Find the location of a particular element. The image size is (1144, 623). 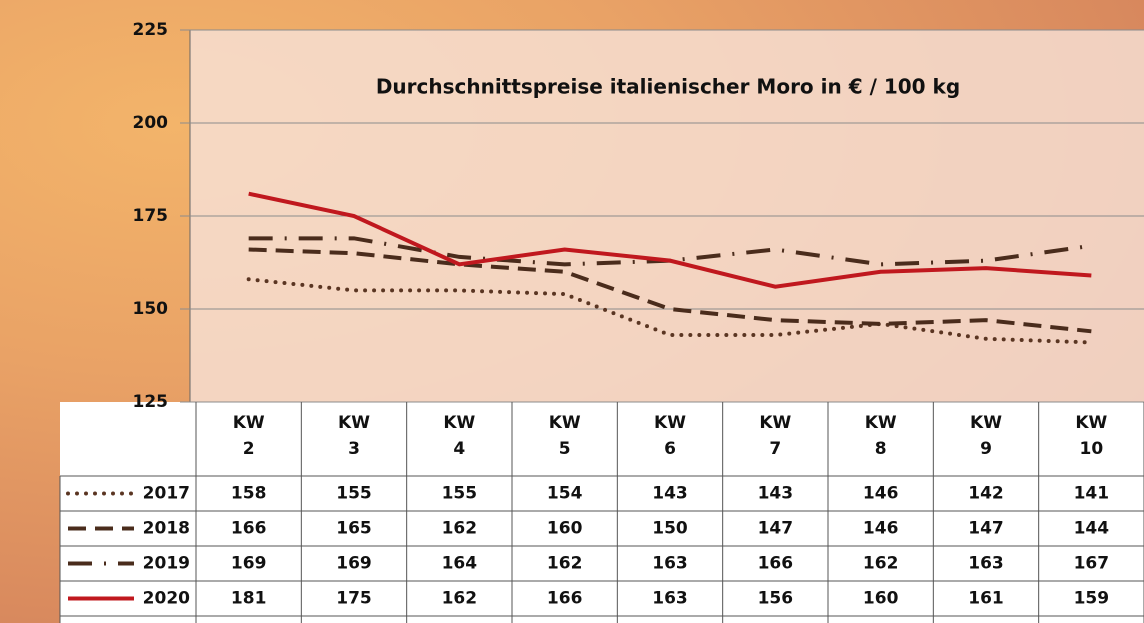

table-value: 181 is located at coordinates (249, 599).